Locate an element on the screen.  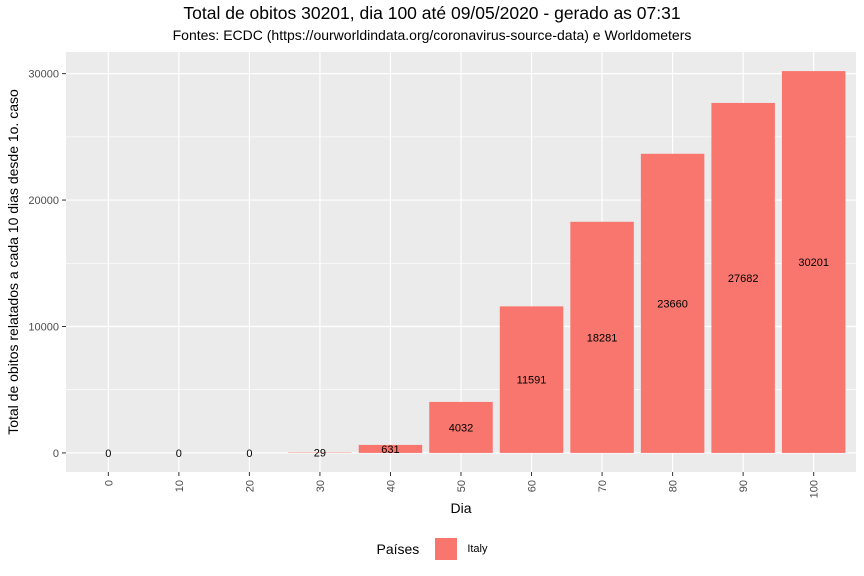
y-tick-label: 0 is located at coordinates (56, 454).